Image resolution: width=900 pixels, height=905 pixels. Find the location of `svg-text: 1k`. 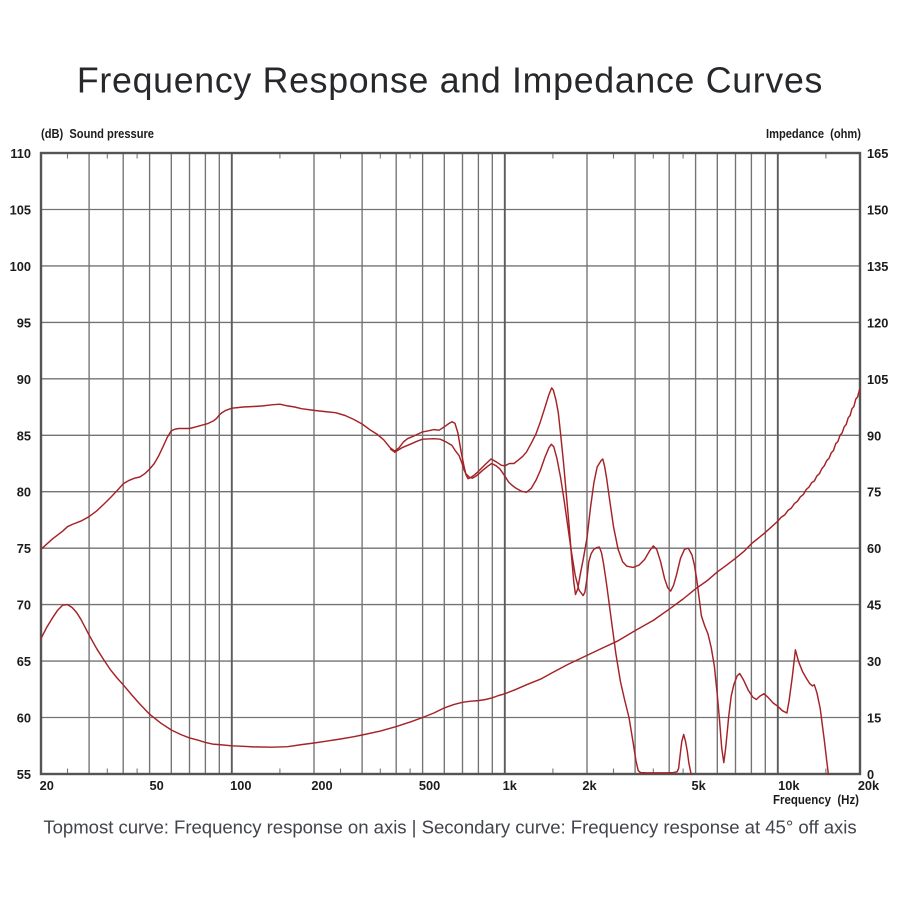

svg-text: 1k is located at coordinates (510, 785).